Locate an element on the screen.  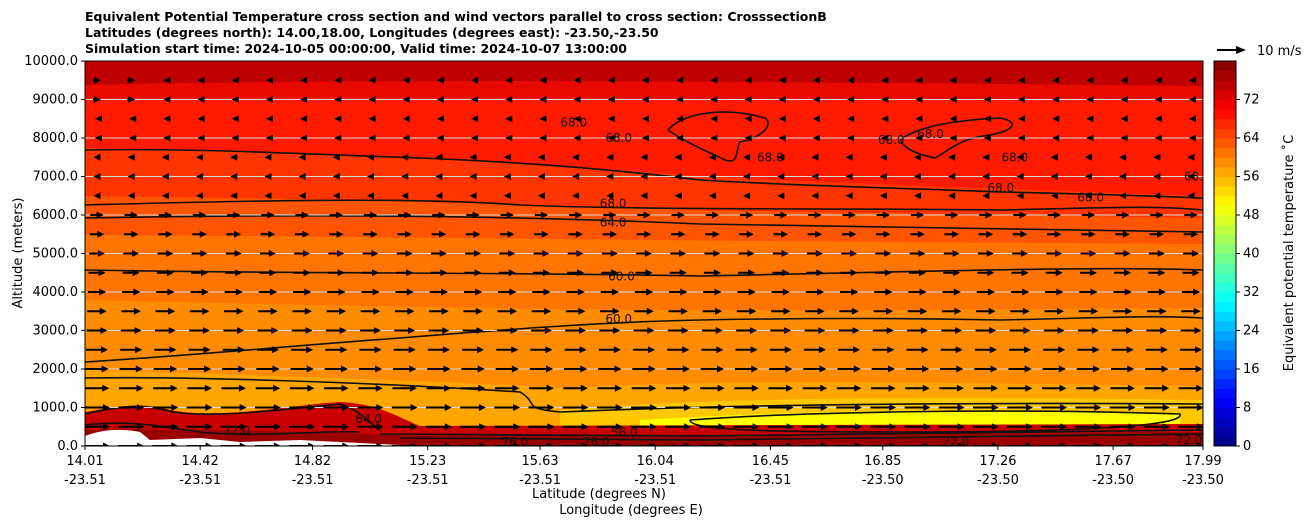
contour-72-surface is located at coordinates (223, 429).